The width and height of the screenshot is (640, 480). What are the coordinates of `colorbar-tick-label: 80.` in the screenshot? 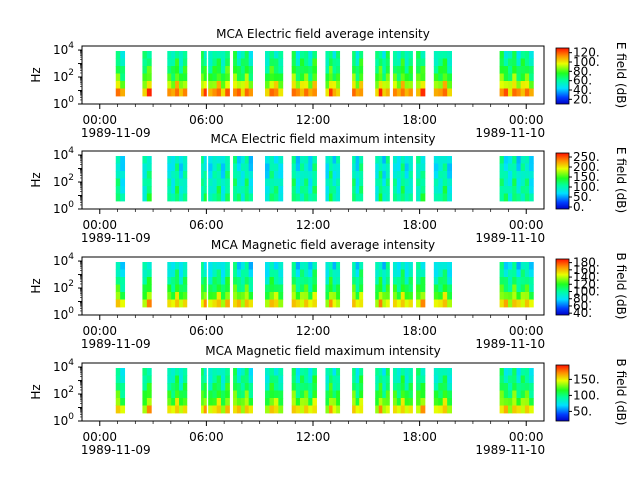 It's located at (582, 299).